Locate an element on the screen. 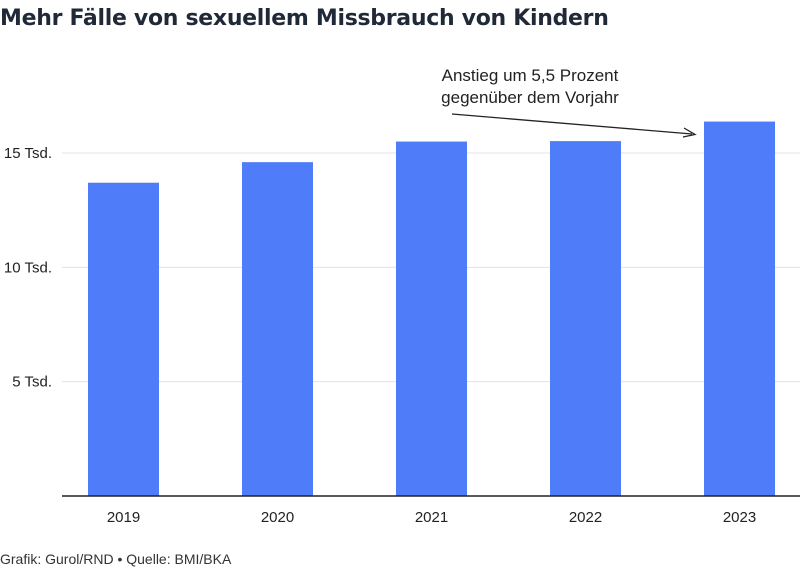 The height and width of the screenshot is (570, 800). x-tick-labels: 2019 2020 2021 2022 2023 is located at coordinates (431, 517).